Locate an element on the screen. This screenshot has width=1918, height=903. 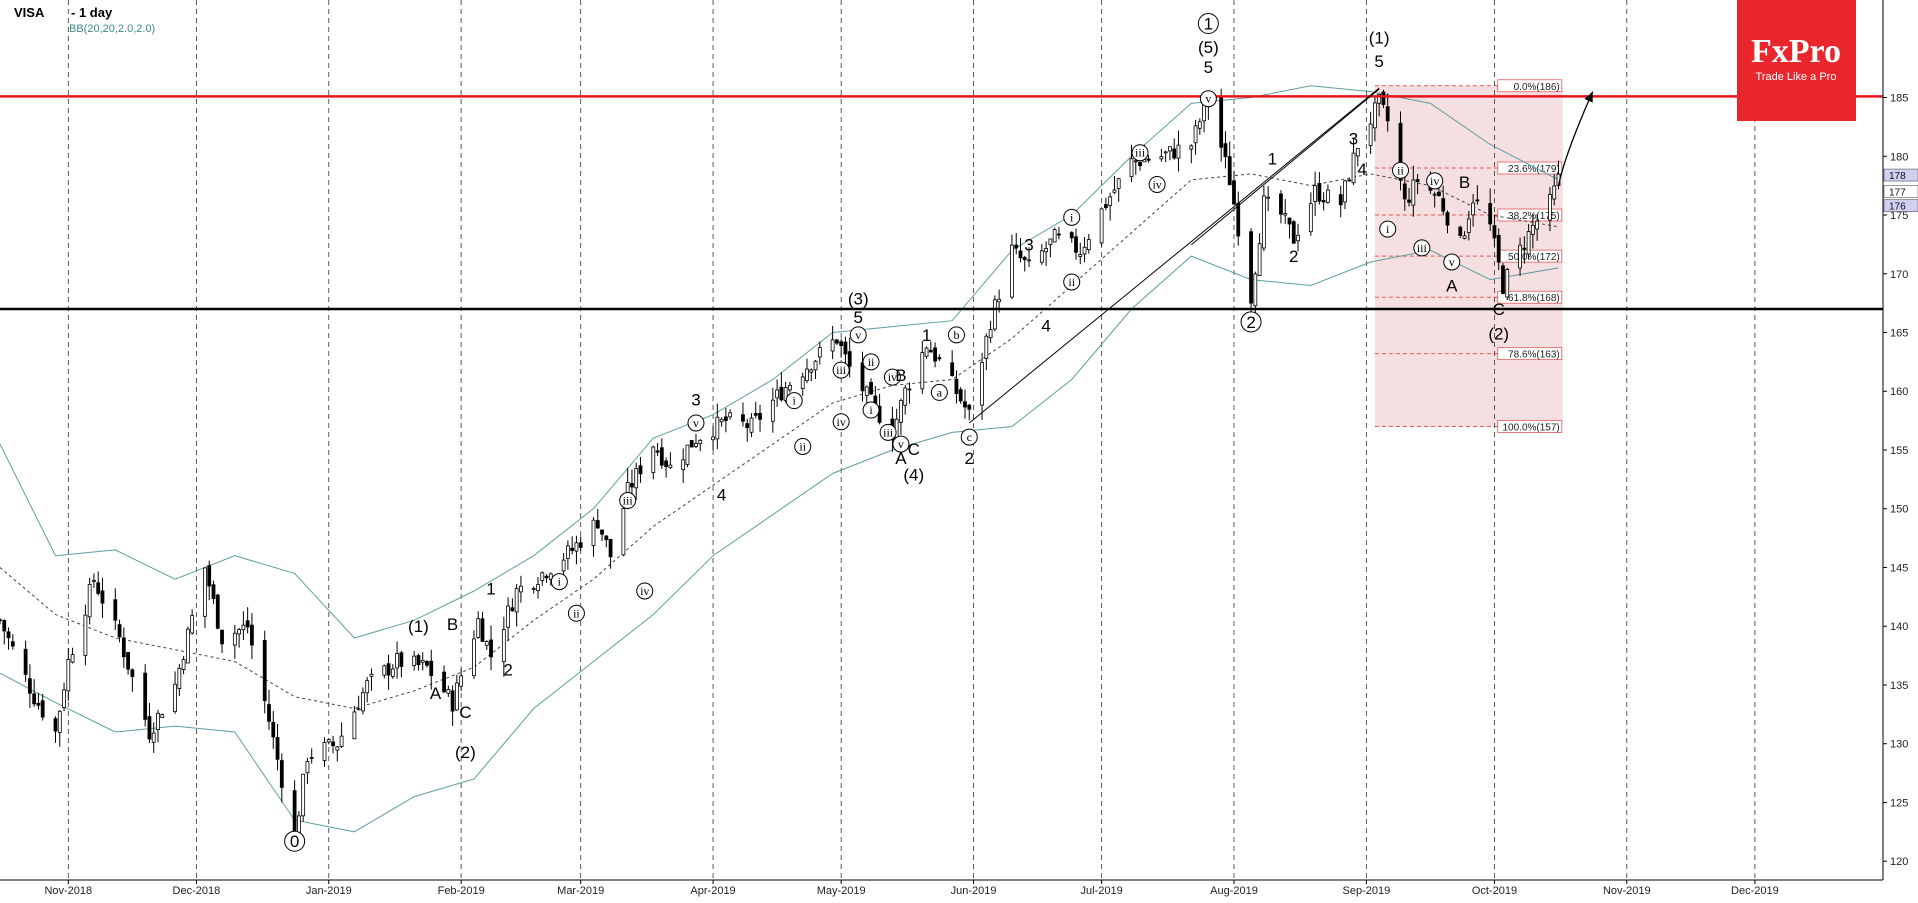
y-tick-label: 150 is located at coordinates (1899, 510).